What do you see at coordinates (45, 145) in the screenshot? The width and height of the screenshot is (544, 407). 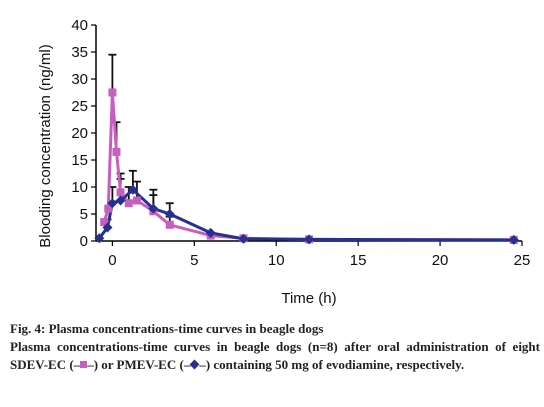 I see `y-axis-title: Blooding concentration (ng/ml)` at bounding box center [45, 145].